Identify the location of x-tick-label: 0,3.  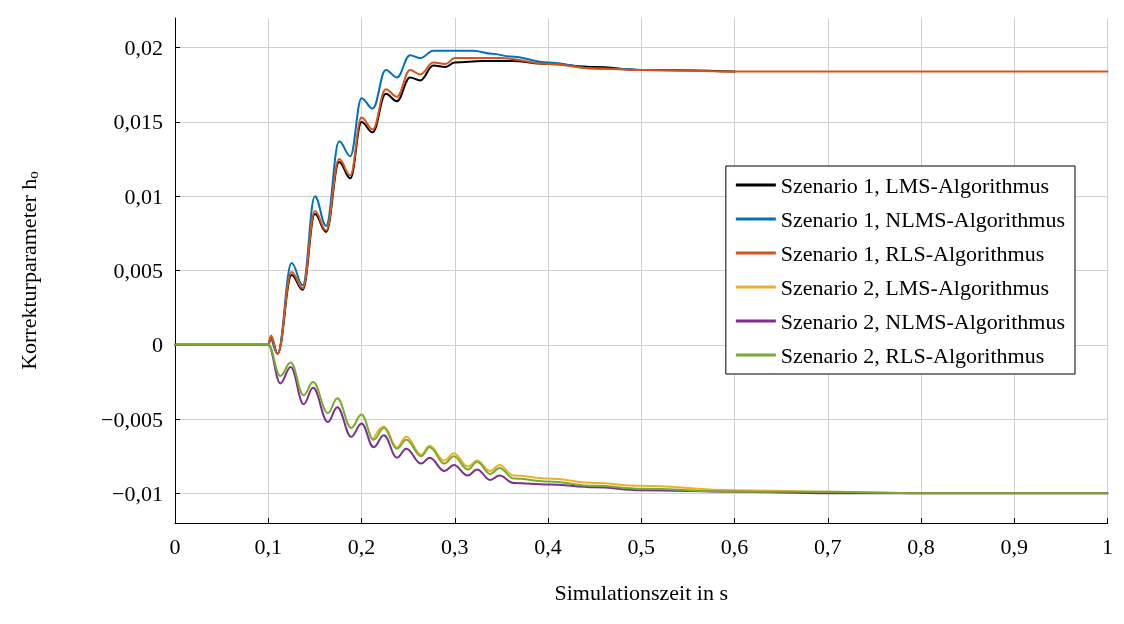
(455, 546).